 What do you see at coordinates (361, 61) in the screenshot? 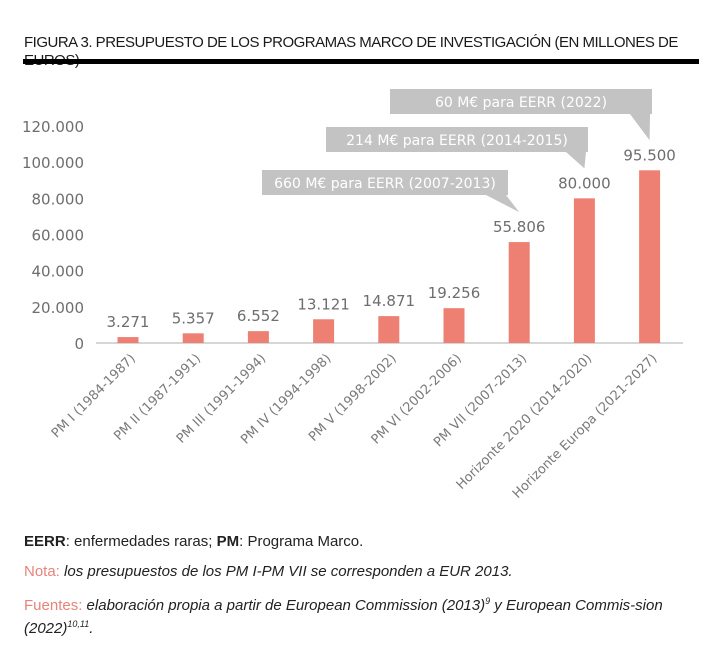
I see `title-rule` at bounding box center [361, 61].